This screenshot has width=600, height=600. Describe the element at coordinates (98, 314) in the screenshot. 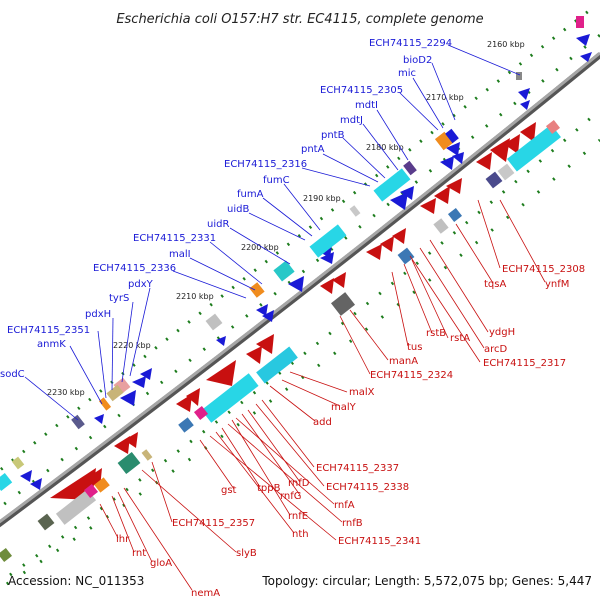

I see `gene-label: pdxH` at that location.